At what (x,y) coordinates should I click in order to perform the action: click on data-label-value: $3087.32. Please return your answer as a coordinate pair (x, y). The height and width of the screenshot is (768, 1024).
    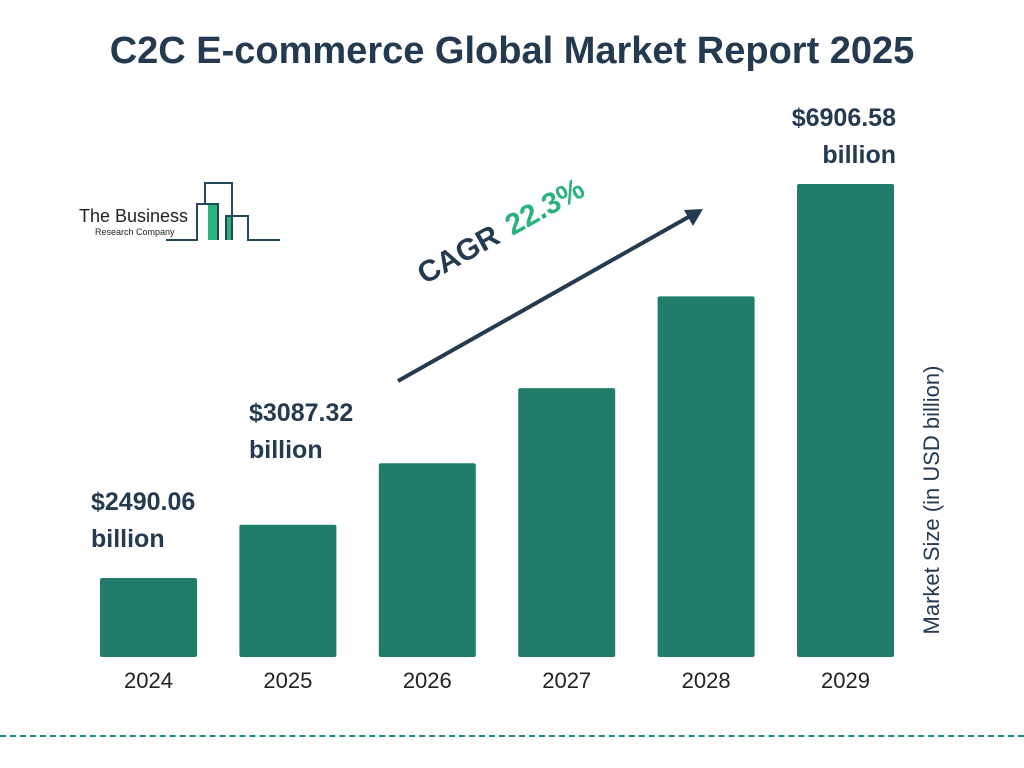
    Looking at the image, I should click on (301, 413).